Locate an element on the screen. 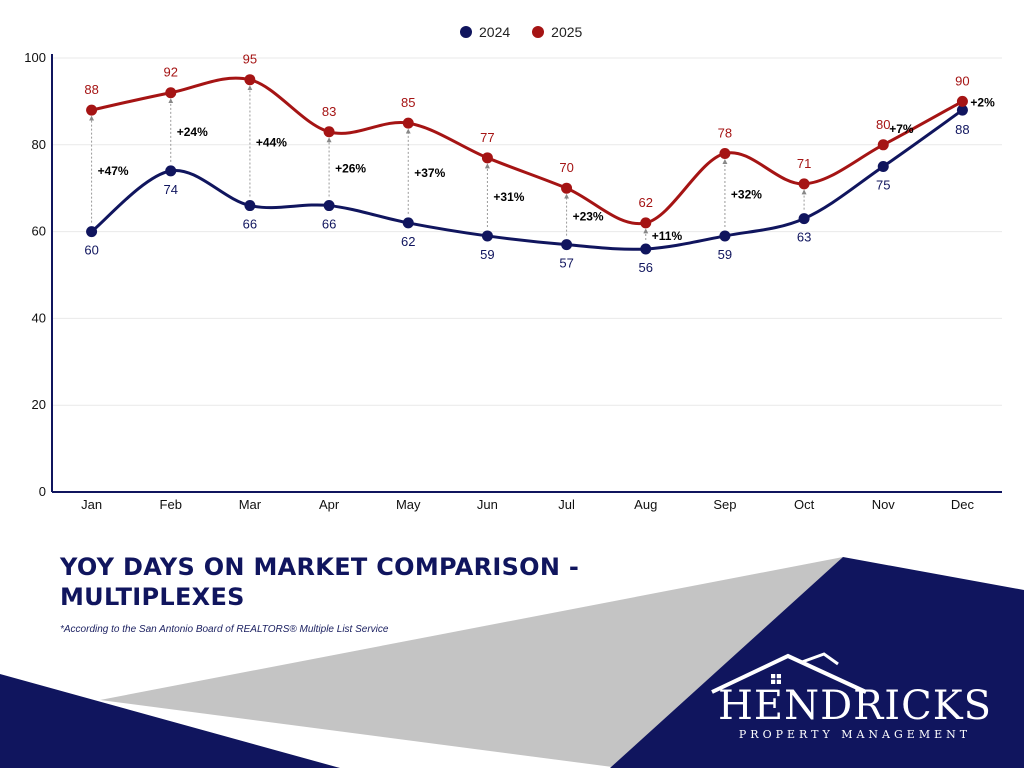 The height and width of the screenshot is (768, 1024). data-label-2024: 88 is located at coordinates (962, 129).